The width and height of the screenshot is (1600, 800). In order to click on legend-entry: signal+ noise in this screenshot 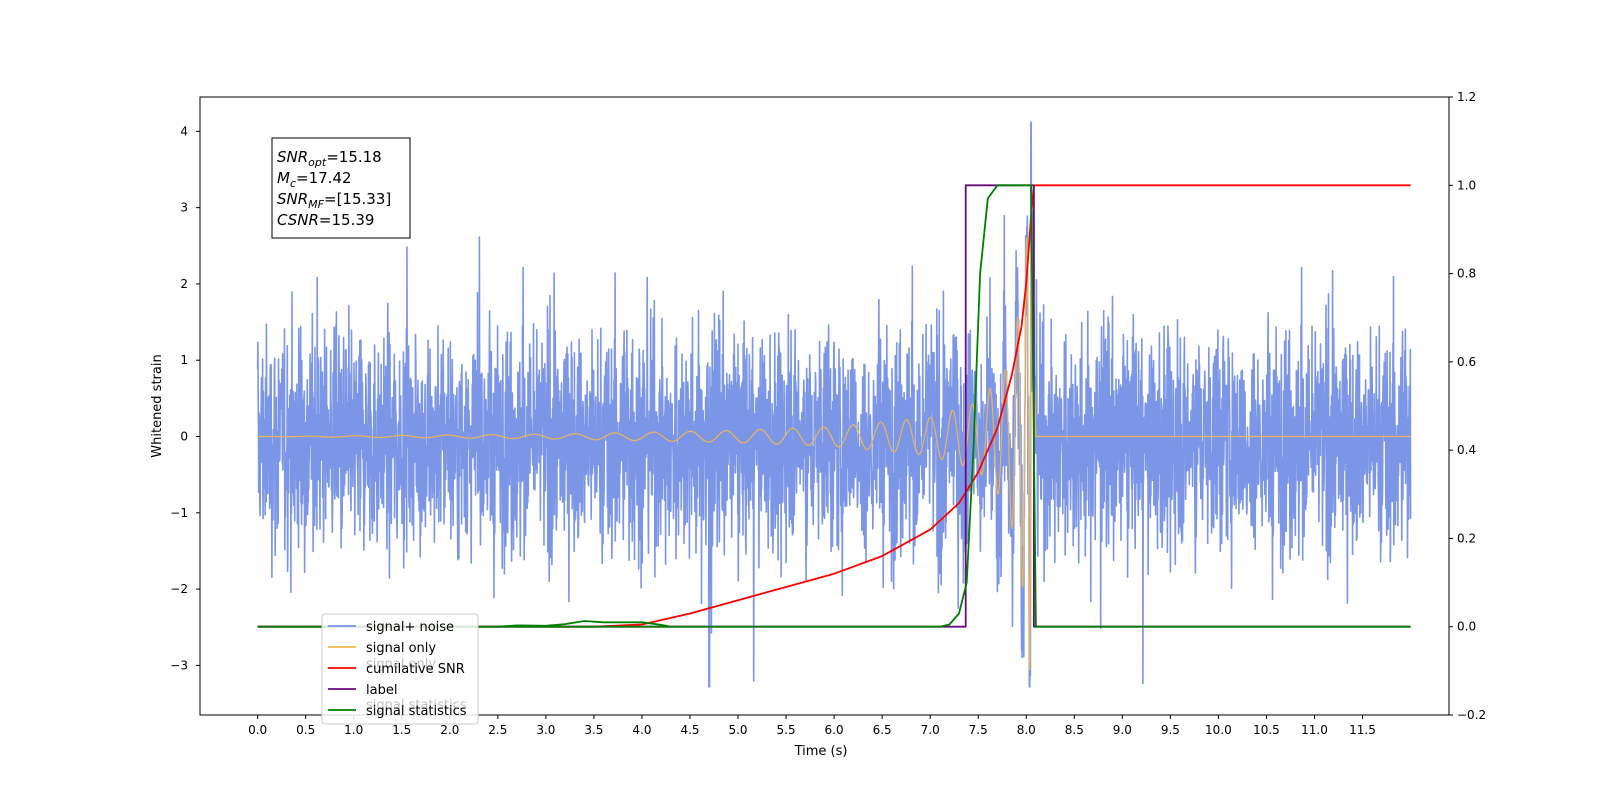, I will do `click(410, 627)`.